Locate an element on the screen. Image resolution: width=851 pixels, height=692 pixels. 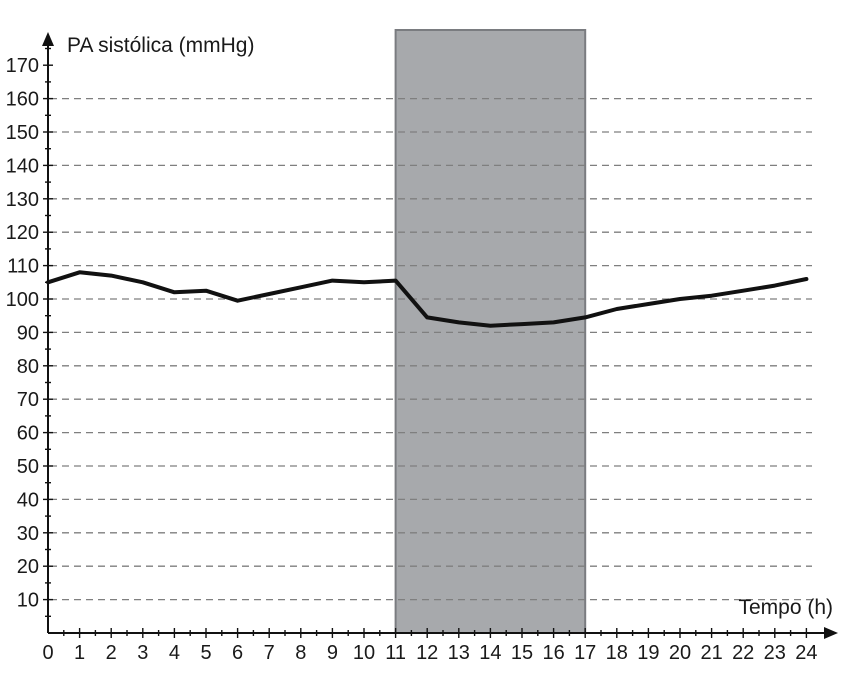
y-tick-label: 10 is located at coordinates (28, 601).